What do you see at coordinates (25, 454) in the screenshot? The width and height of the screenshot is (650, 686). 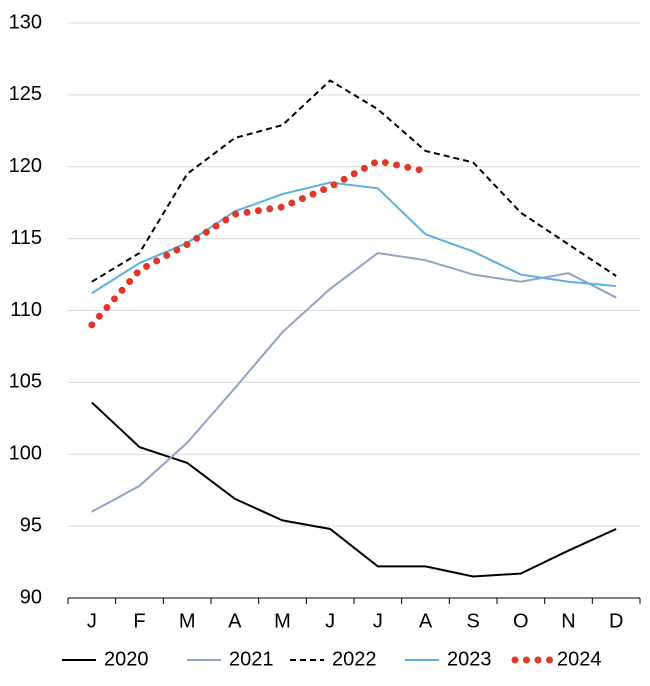 I see `y-tick-label: 100` at bounding box center [25, 454].